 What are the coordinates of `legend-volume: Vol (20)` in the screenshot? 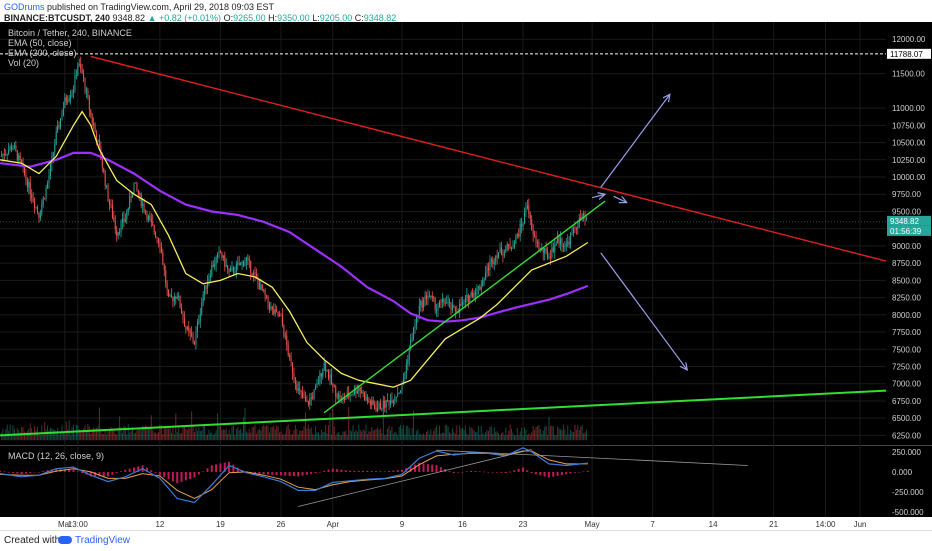 It's located at (24, 63).